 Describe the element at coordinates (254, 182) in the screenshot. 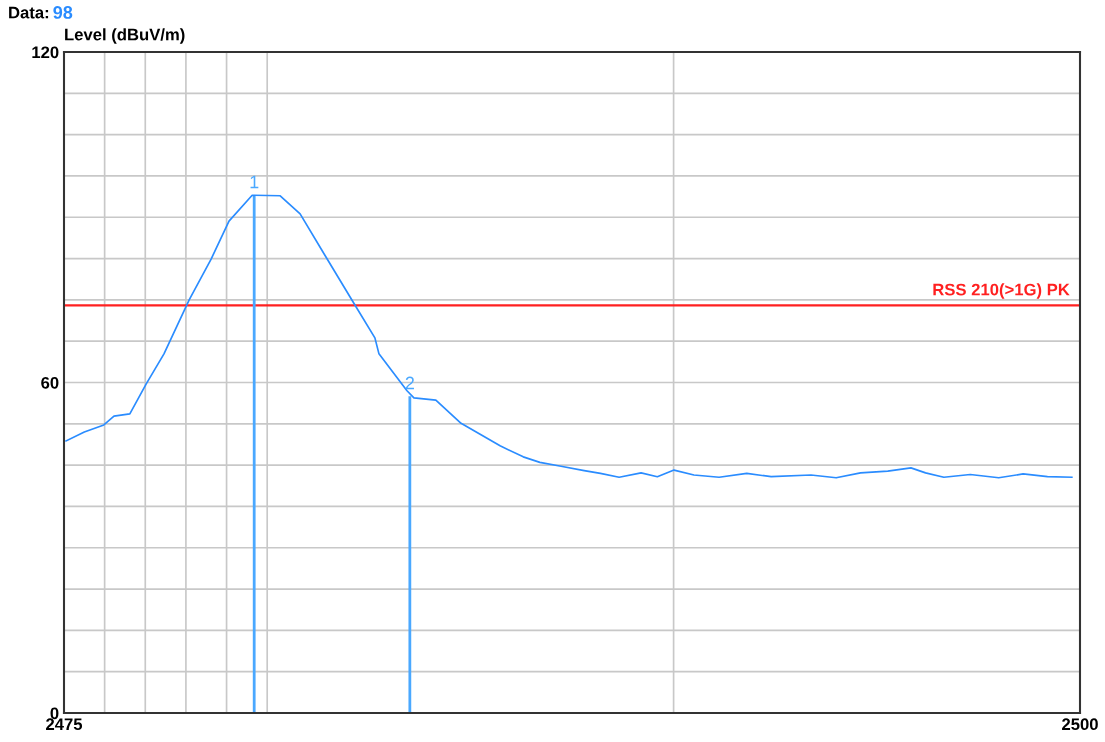

I see `annotation: 1` at that location.